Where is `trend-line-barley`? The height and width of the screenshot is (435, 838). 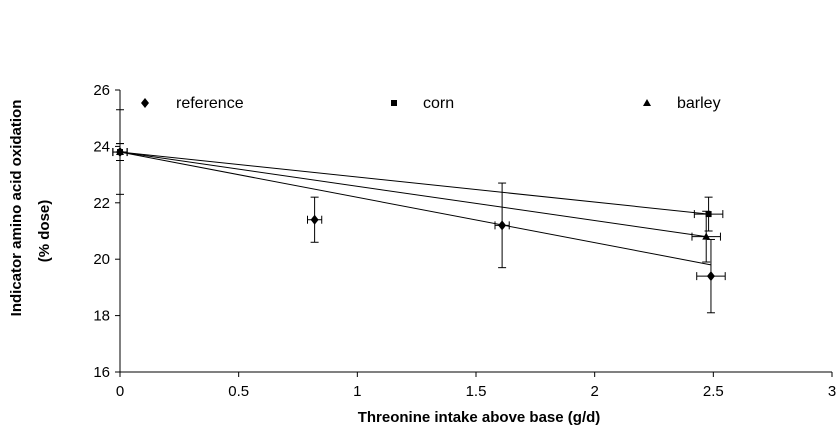 trend-line-barley is located at coordinates (413, 194).